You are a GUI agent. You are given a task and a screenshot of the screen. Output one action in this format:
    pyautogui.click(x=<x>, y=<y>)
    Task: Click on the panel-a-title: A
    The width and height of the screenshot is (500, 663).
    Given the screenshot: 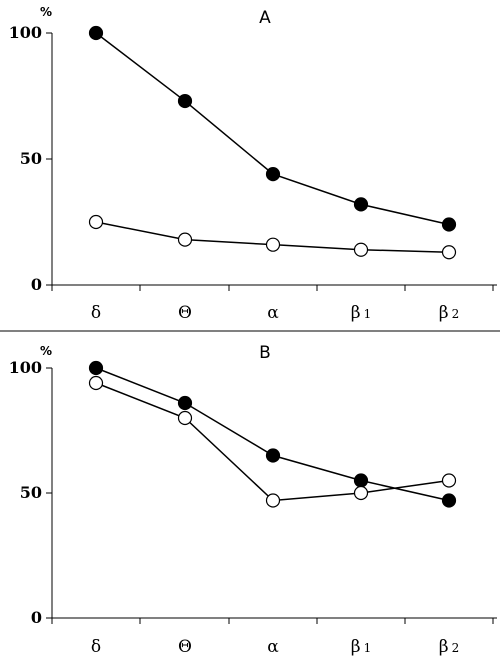 What is the action you would take?
    pyautogui.click(x=265, y=18)
    